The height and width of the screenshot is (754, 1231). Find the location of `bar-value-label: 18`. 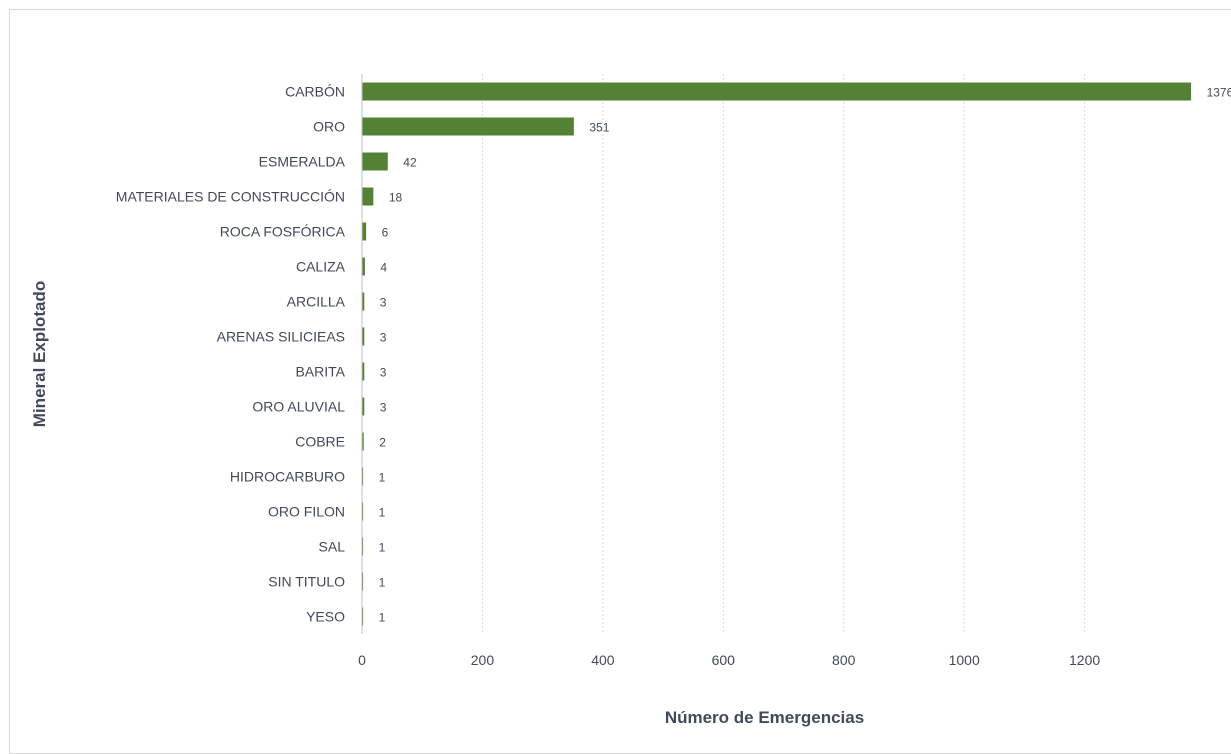

bar-value-label: 18 is located at coordinates (396, 198).